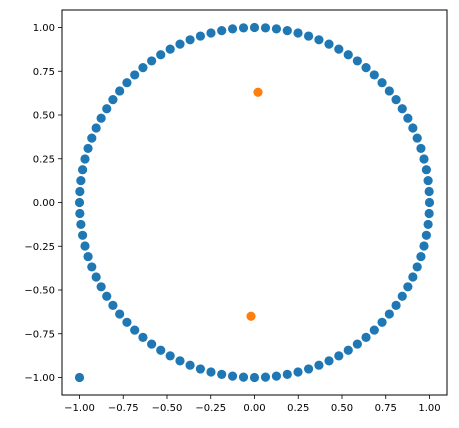 Image resolution: width=459 pixels, height=428 pixels. Describe the element at coordinates (39, 378) in the screenshot. I see `y-tick-label: −1.00` at that location.